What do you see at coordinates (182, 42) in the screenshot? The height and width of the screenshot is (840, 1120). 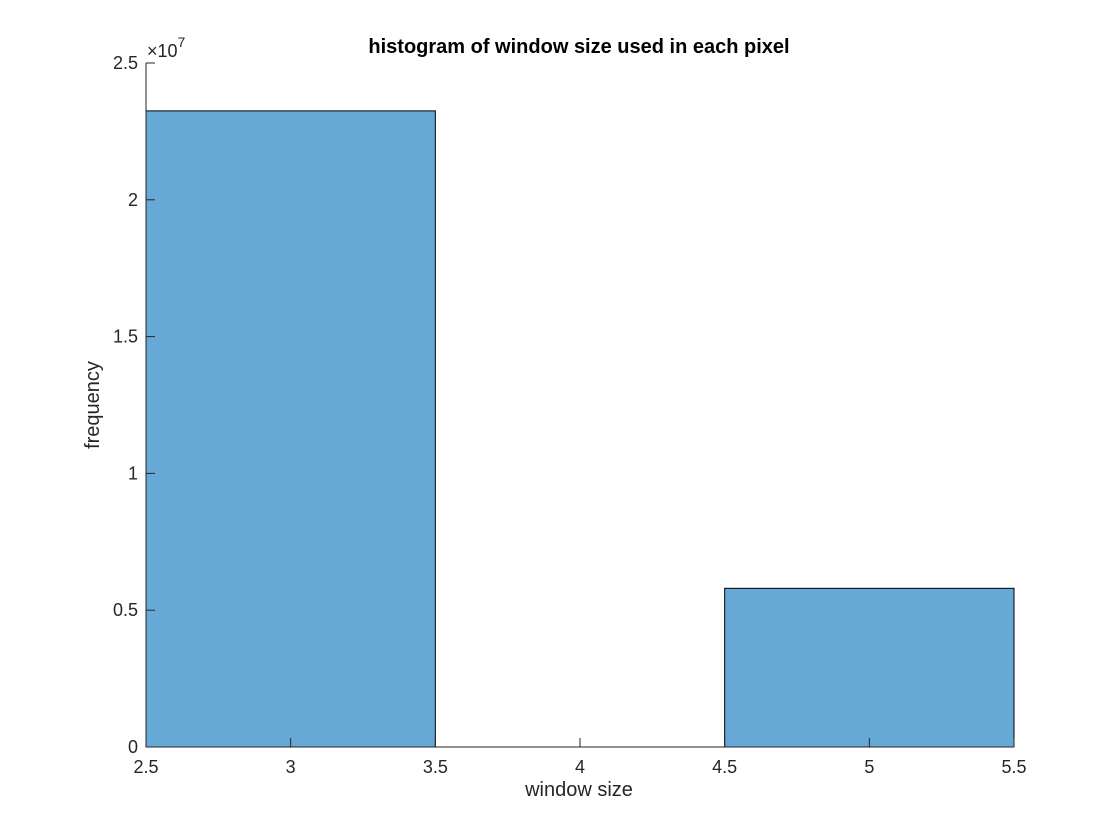 I see `y-exponent-power: 7` at bounding box center [182, 42].